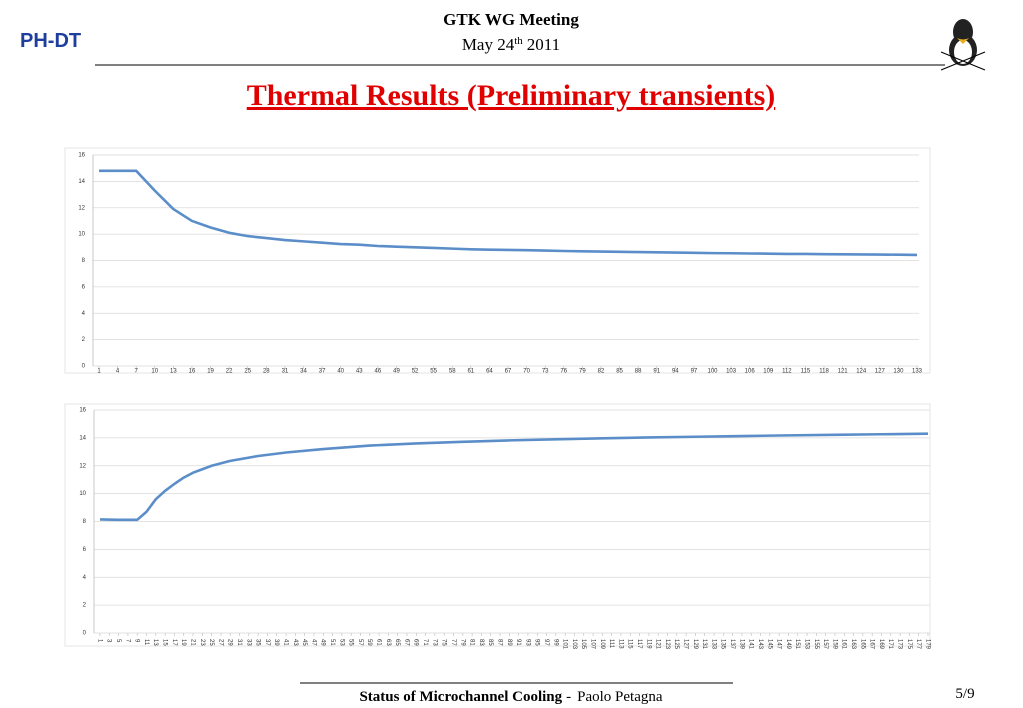 This screenshot has height=708, width=1023. Describe the element at coordinates (964, 694) in the screenshot. I see `page-number: 5/9` at that location.